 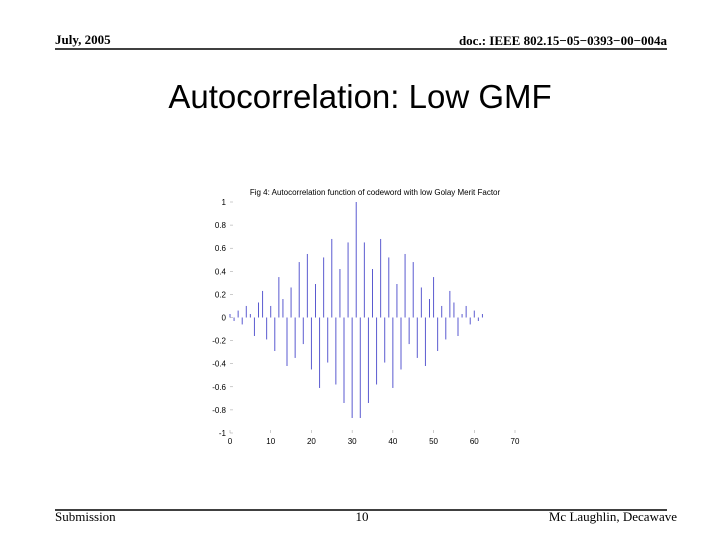 What do you see at coordinates (270, 441) in the screenshot?
I see `x-tick-label: 10` at bounding box center [270, 441].